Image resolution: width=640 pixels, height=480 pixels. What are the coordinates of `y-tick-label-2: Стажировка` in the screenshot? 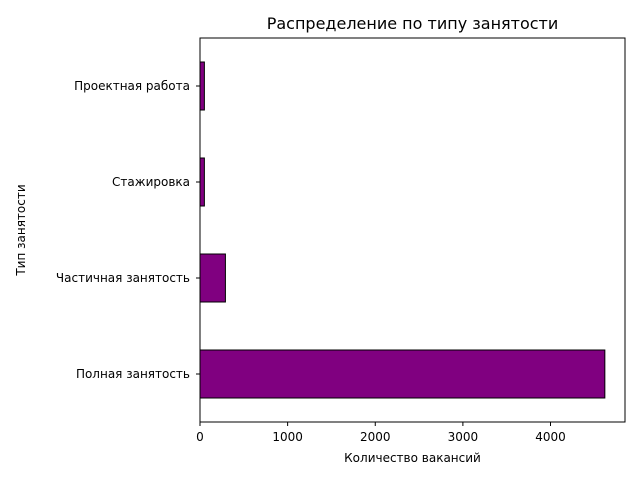 It's located at (151, 182).